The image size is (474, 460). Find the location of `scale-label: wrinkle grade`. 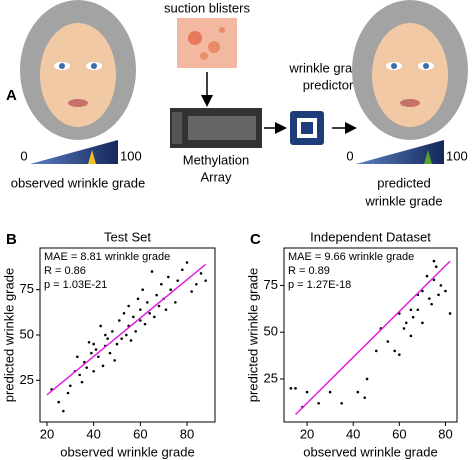

scale-label: wrinkle grade is located at coordinates (403, 200).